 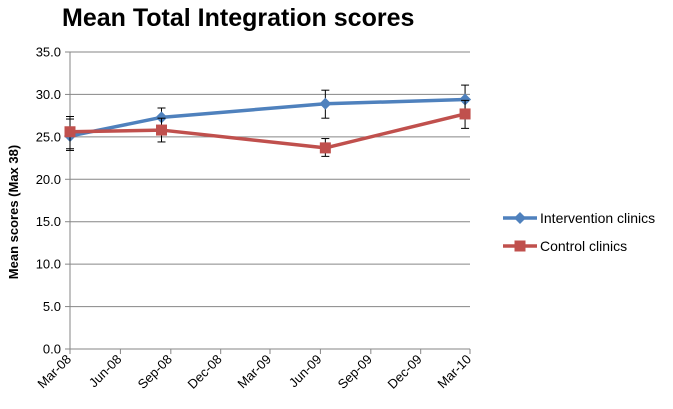 I want to click on x-tick-label: Mar-09, so click(x=254, y=372).